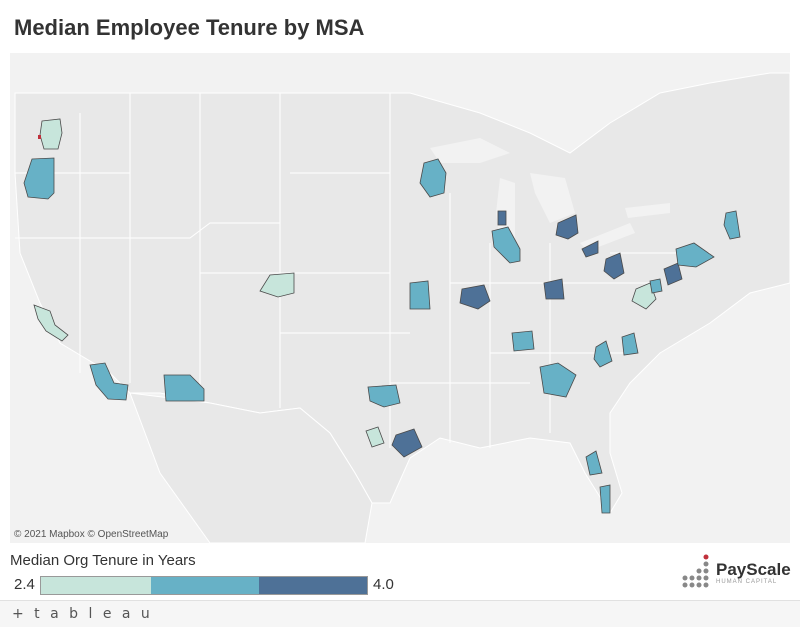 The width and height of the screenshot is (800, 627). What do you see at coordinates (407, 443) in the screenshot?
I see `msa-houston` at bounding box center [407, 443].